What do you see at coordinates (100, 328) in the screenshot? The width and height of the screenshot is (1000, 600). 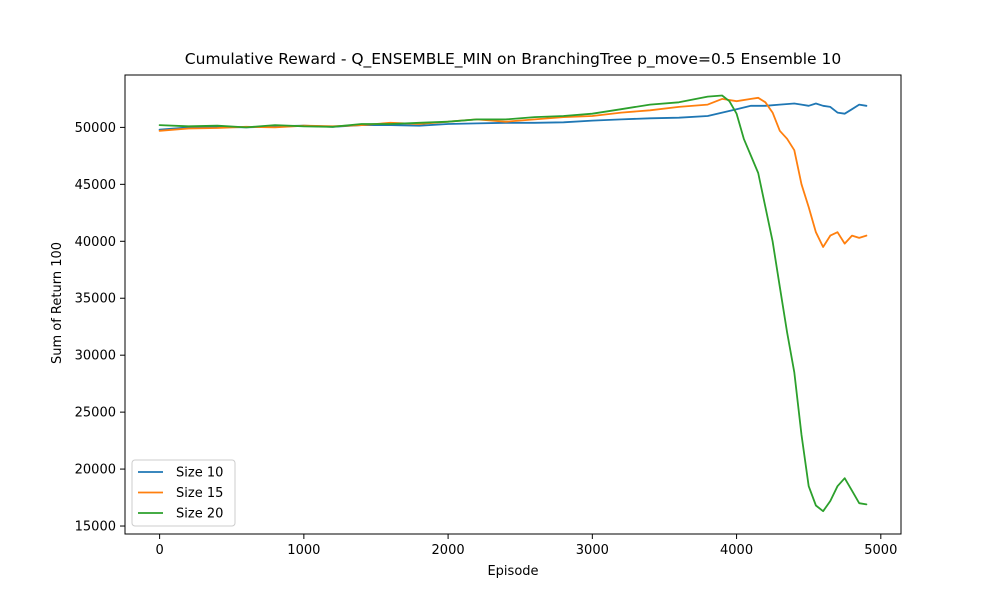 I see `y-axis: 15000 20000 25000 30000 35000 40000 45000 50000` at bounding box center [100, 328].